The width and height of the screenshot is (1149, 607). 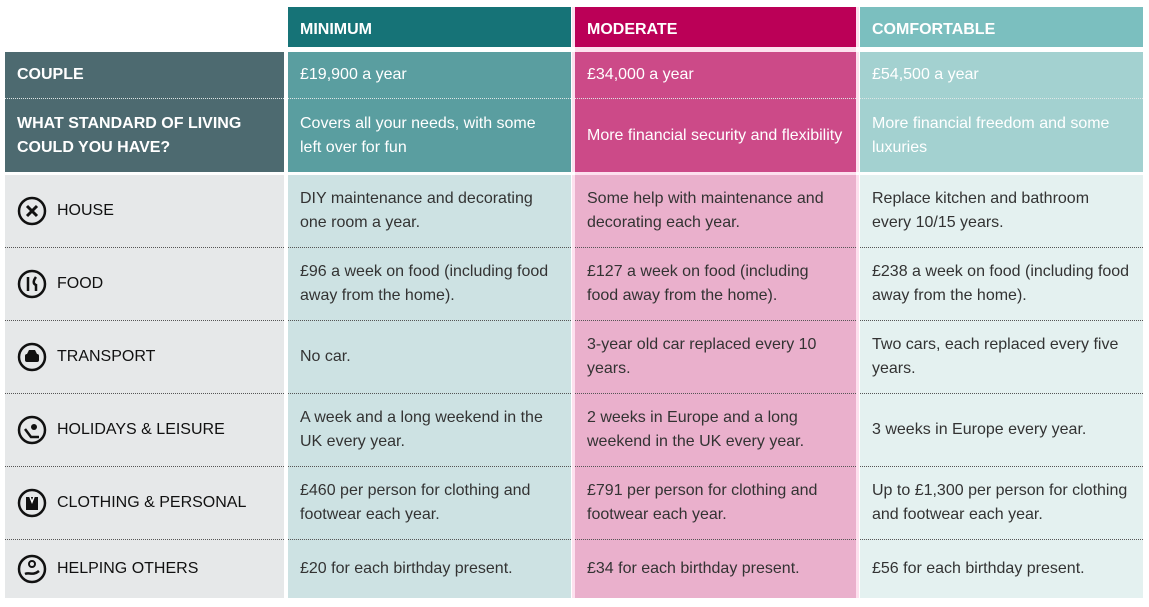 I want to click on tools-icon, so click(x=32, y=211).